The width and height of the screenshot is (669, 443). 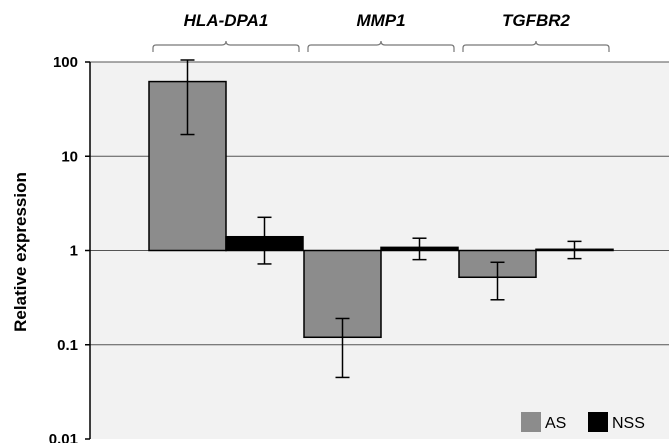 I want to click on legend-swatch-nss, so click(x=598, y=422).